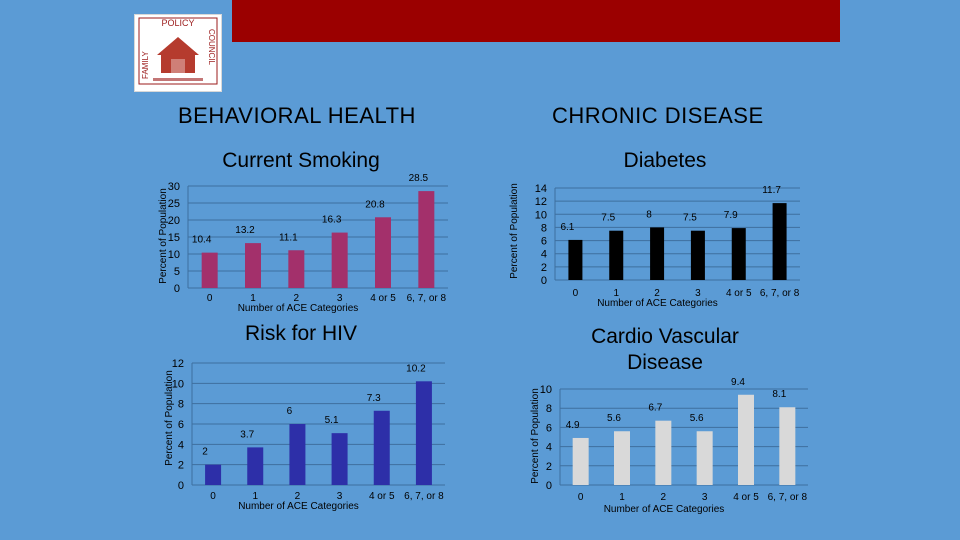 This screenshot has width=960, height=540. Describe the element at coordinates (145, 64) in the screenshot. I see `logo-text-left: FAMILY` at that location.